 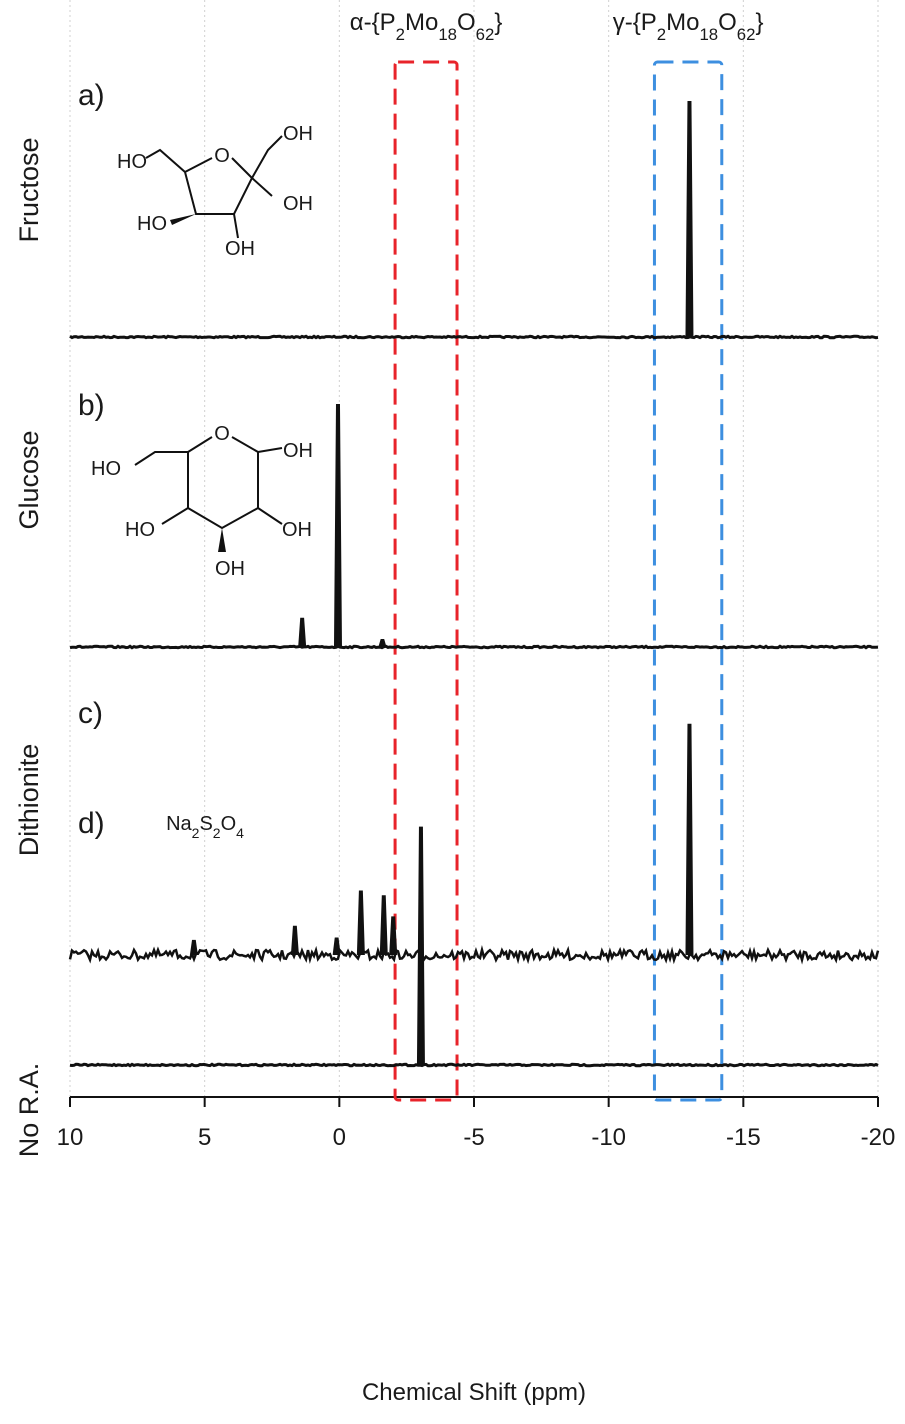 I want to click on region-label: γ-{P2Mo18O62}, so click(x=688, y=26).